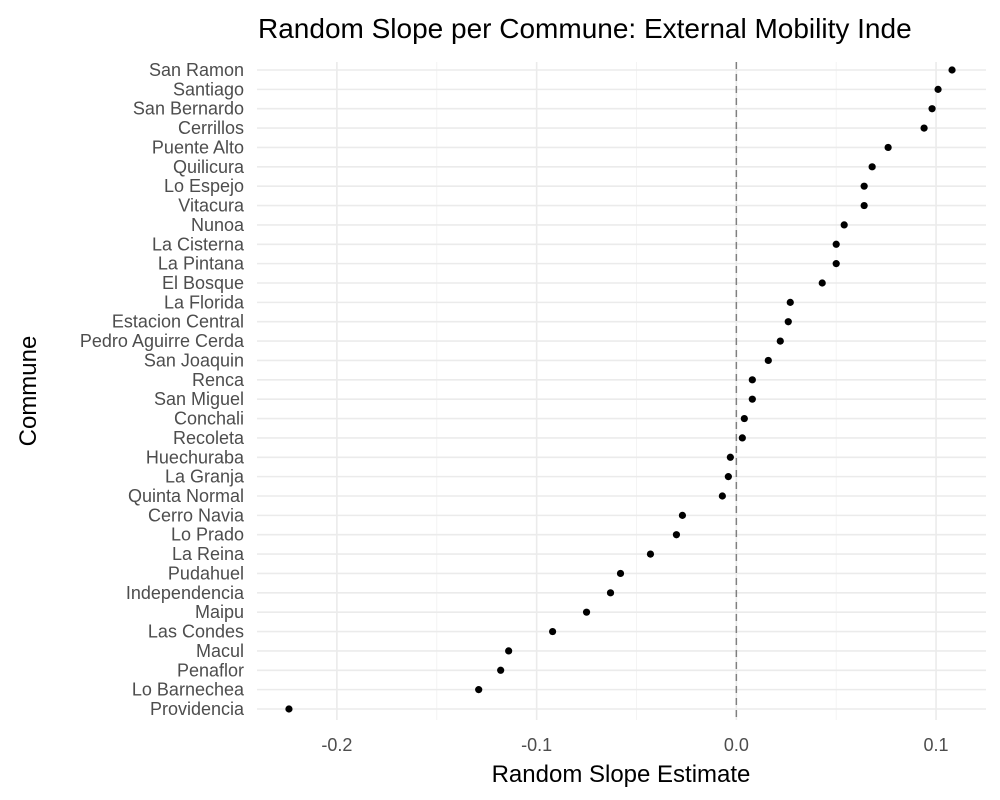 The height and width of the screenshot is (800, 1000). What do you see at coordinates (198, 244) in the screenshot?
I see `y-tick-label: La Cisterna` at bounding box center [198, 244].